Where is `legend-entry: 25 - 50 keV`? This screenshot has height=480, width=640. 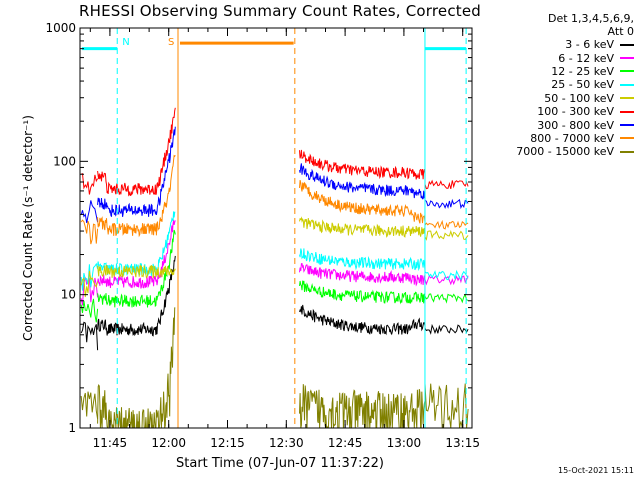 legend-entry: 25 - 50 keV is located at coordinates (552, 84).